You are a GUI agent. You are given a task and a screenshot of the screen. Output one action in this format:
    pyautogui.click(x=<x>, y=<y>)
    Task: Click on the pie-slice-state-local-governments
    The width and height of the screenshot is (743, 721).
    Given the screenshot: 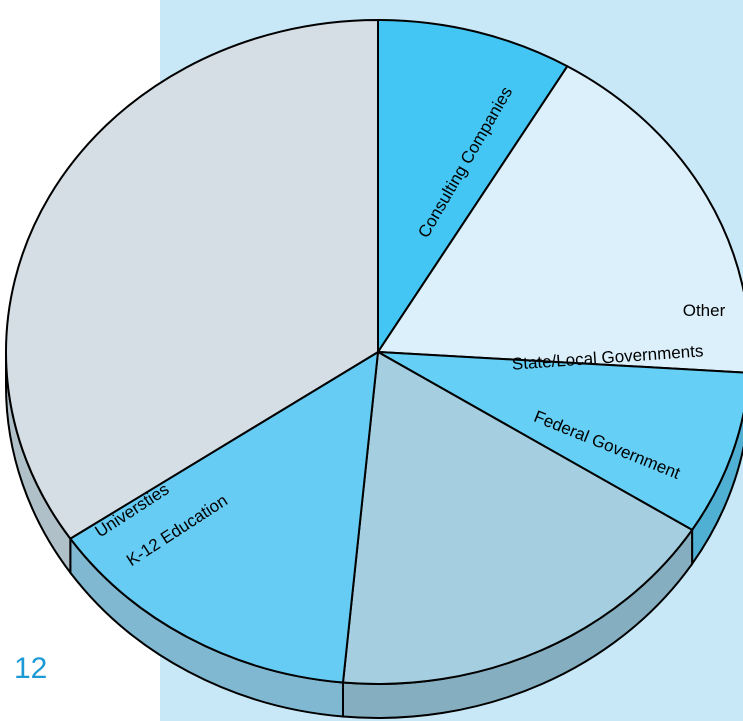 What is the action you would take?
    pyautogui.click(x=560, y=441)
    